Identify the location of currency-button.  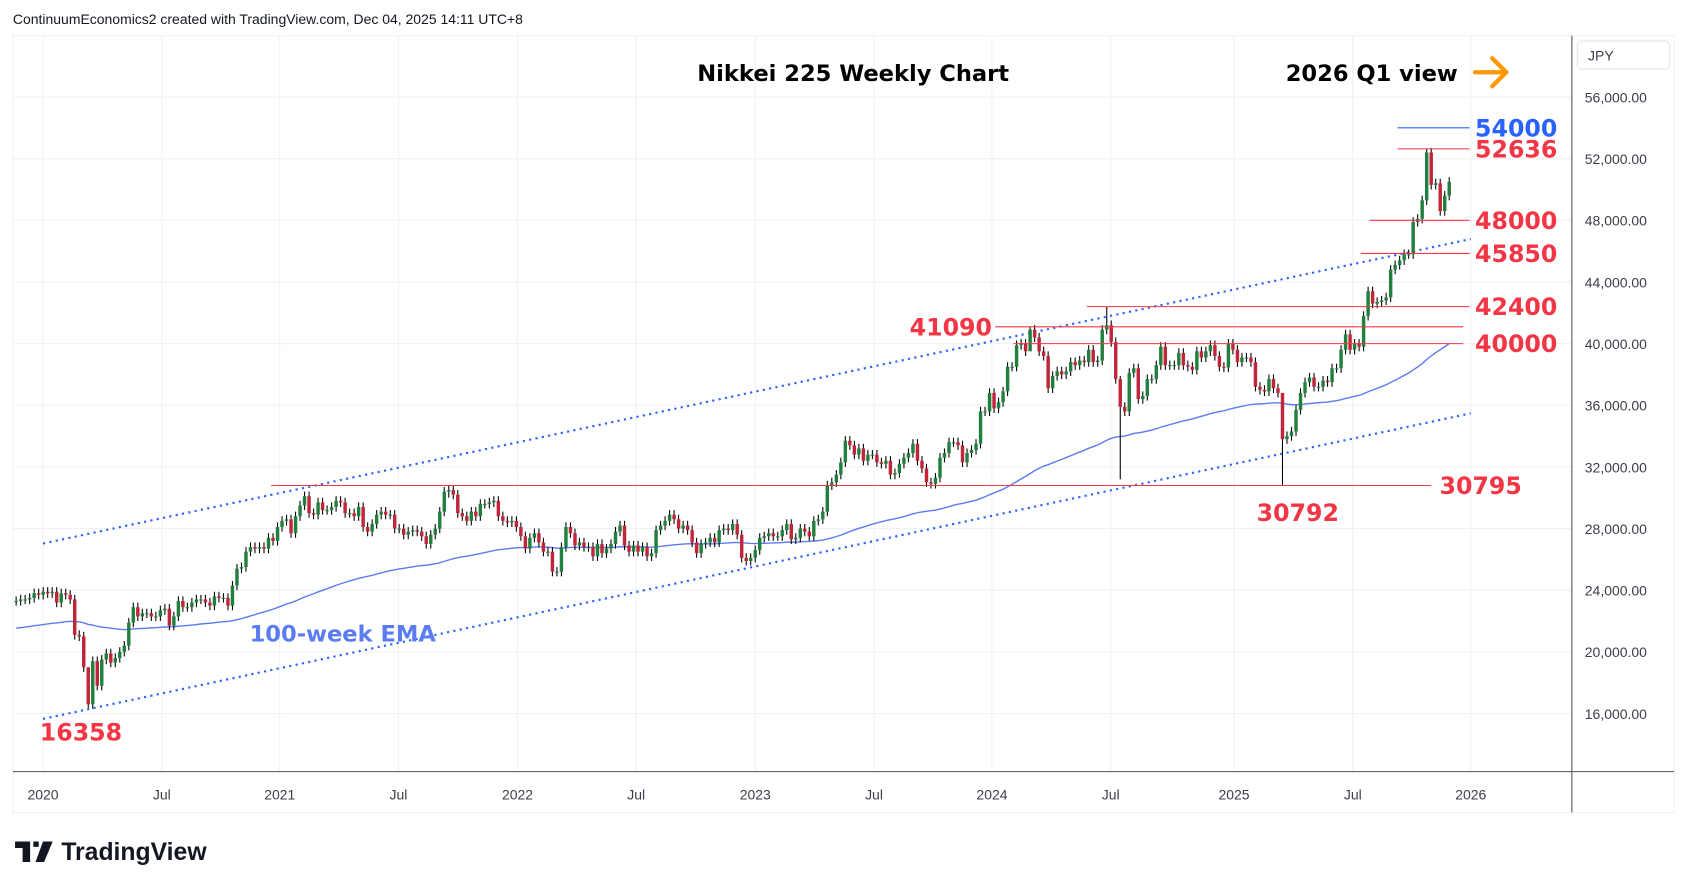
(1623, 55).